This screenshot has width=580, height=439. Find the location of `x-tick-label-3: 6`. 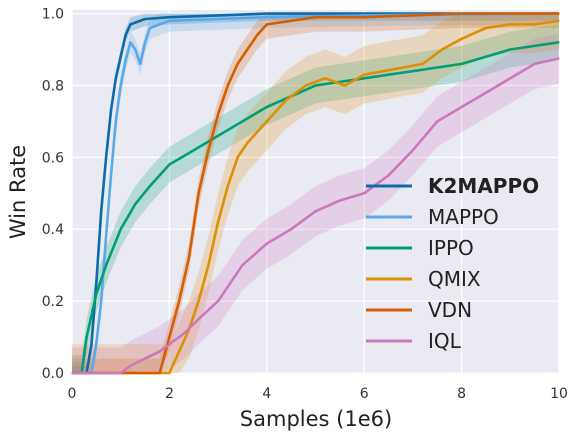

x-tick-label-3: 6 is located at coordinates (364, 394).